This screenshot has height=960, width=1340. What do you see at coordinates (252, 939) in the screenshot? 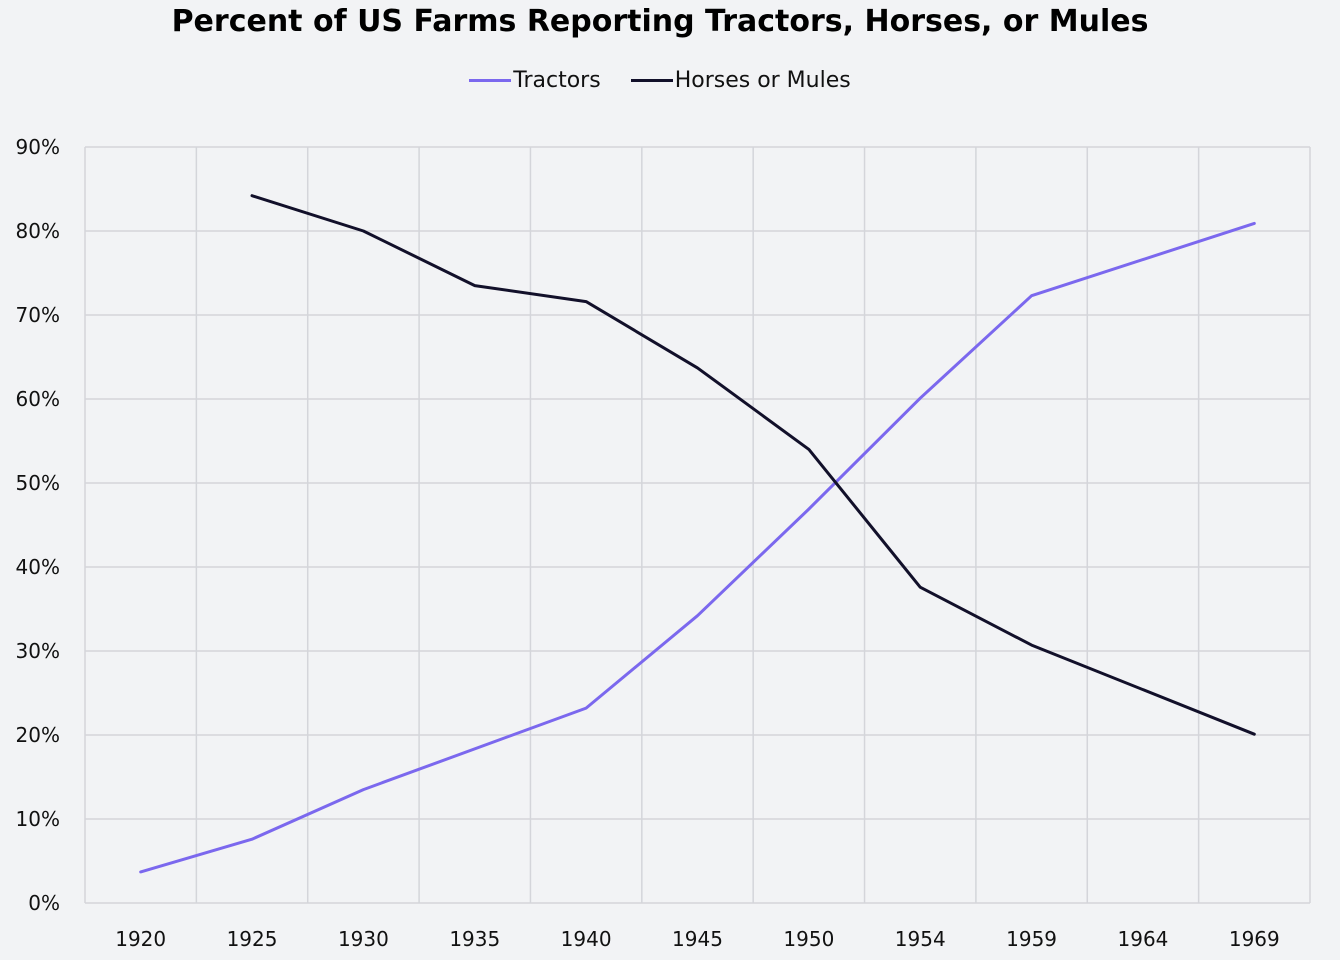
I see `x-tick-label: 1925` at bounding box center [252, 939].